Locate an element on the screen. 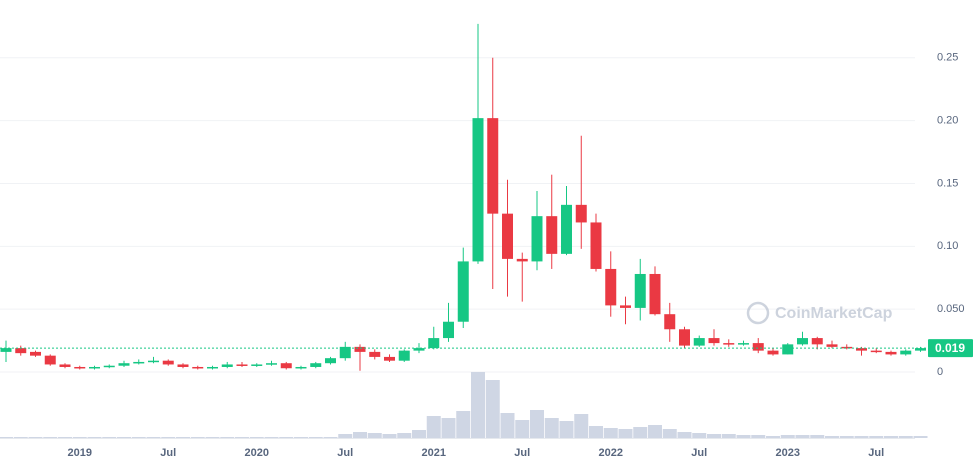 The image size is (975, 465). x-tick-label: 2019 is located at coordinates (80, 453).